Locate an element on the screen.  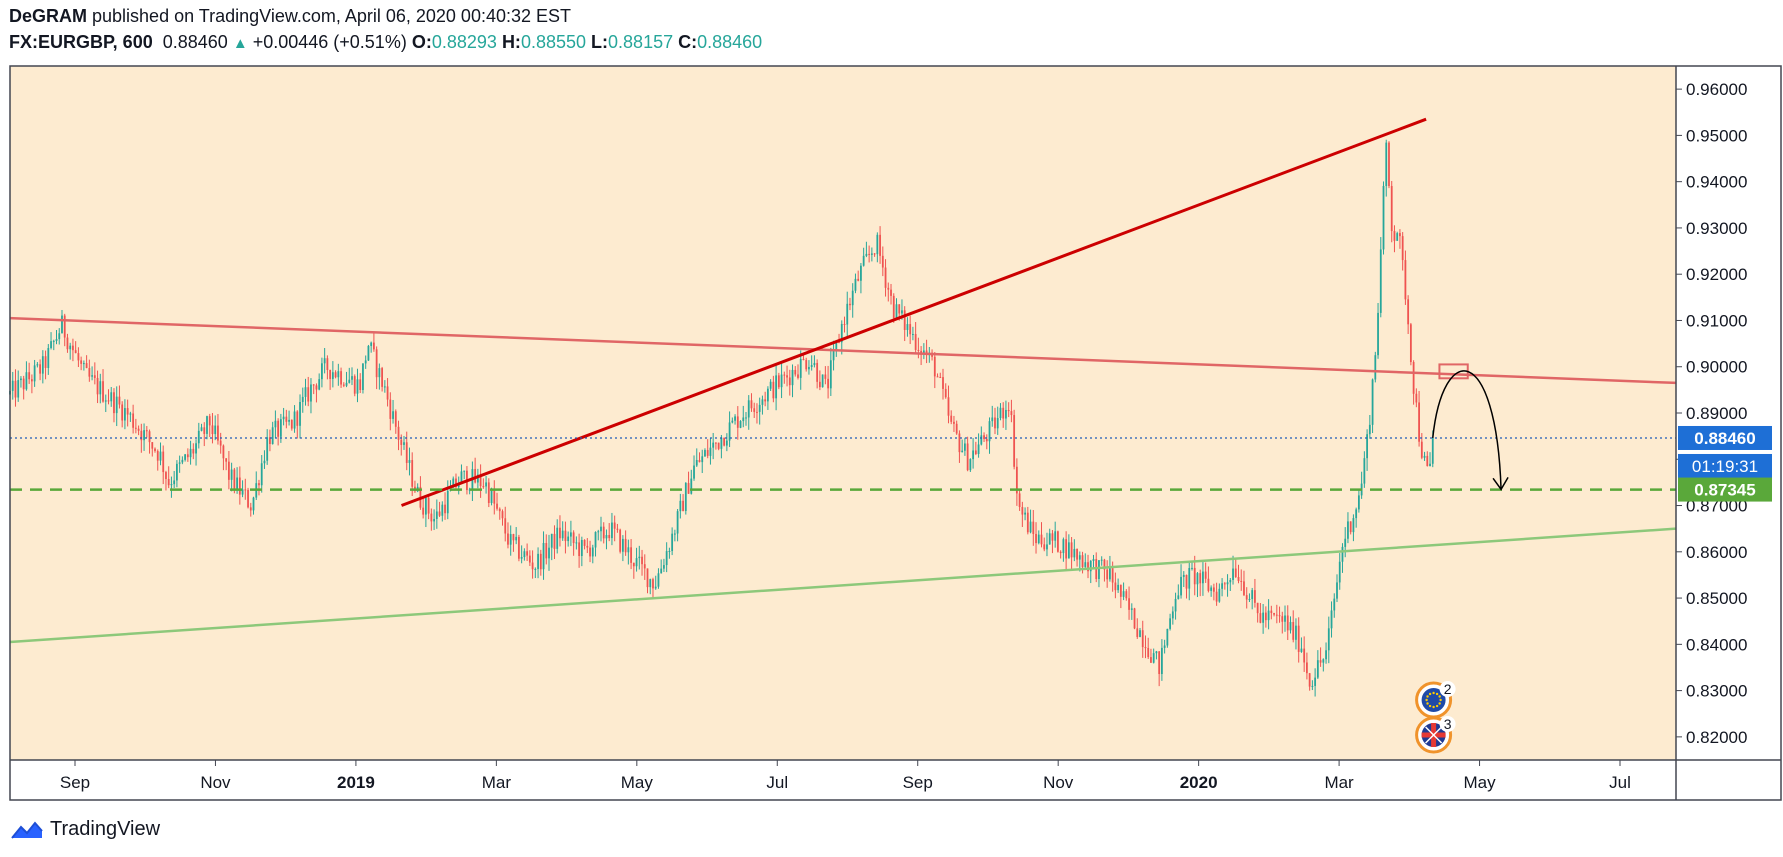
close-label: C: is located at coordinates (688, 42).